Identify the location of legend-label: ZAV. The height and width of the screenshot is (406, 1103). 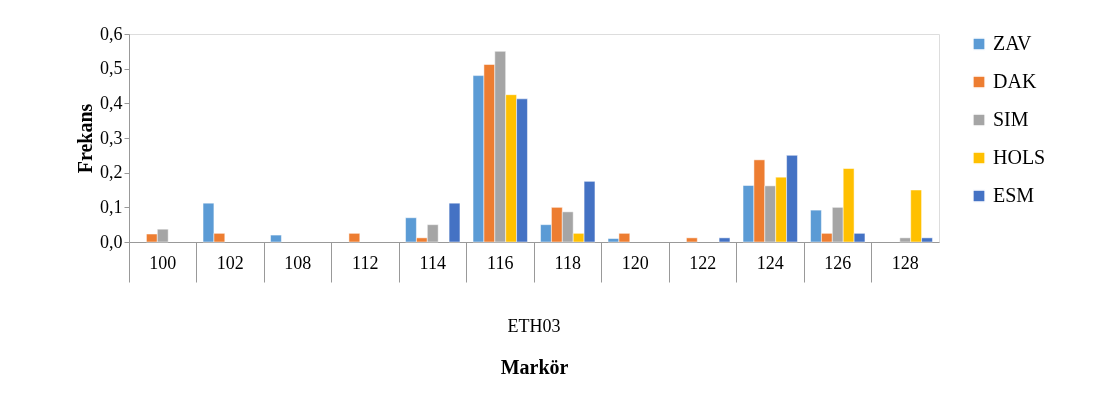
(1013, 43).